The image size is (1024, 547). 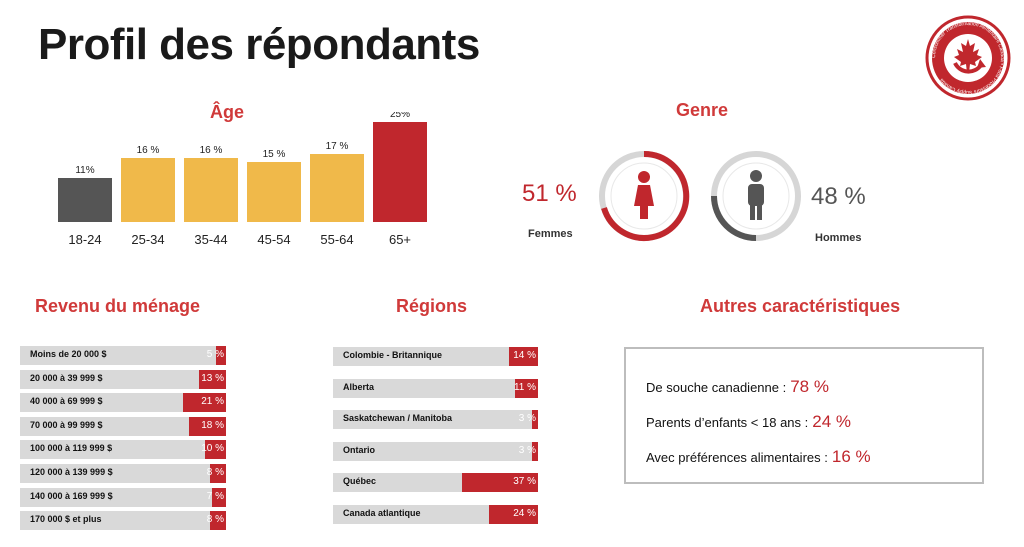 What do you see at coordinates (123, 497) in the screenshot?
I see `revenu-row: 140 000 à 169 999 $ 7 %` at bounding box center [123, 497].